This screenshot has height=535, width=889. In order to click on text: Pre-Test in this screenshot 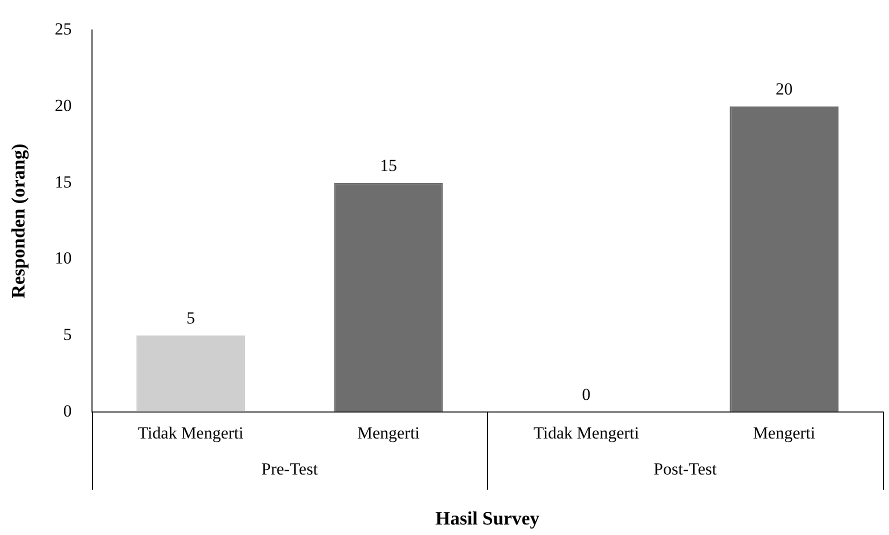, I will do `click(289, 468)`.